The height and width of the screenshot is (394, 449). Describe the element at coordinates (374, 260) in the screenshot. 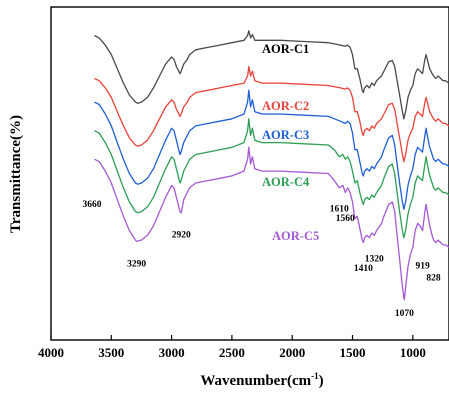

I see `peak-label: 1320` at that location.